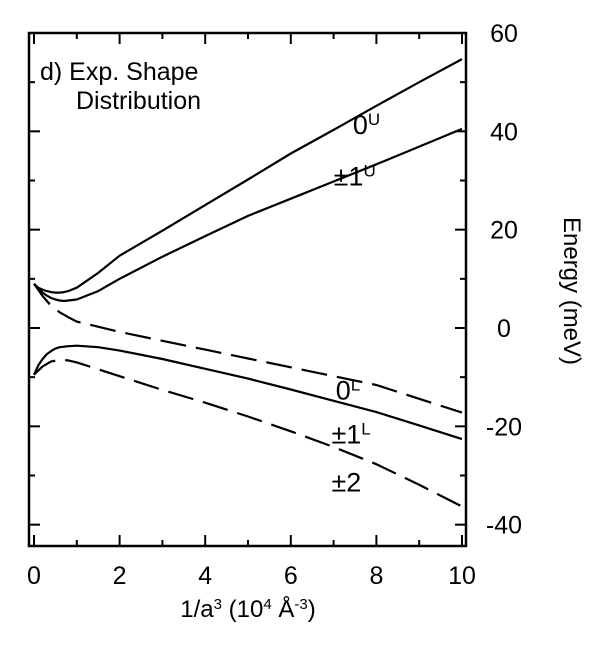 This screenshot has height=657, width=603. What do you see at coordinates (504, 132) in the screenshot?
I see `y-tick-label: 40` at bounding box center [504, 132].